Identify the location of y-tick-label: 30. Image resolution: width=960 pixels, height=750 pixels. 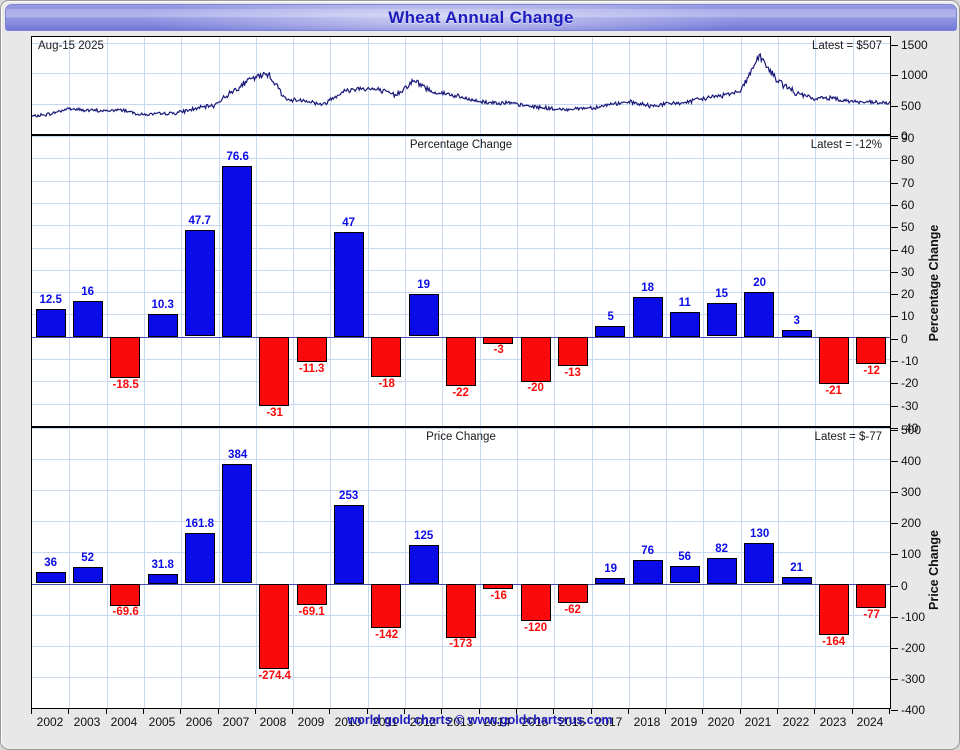
(908, 272).